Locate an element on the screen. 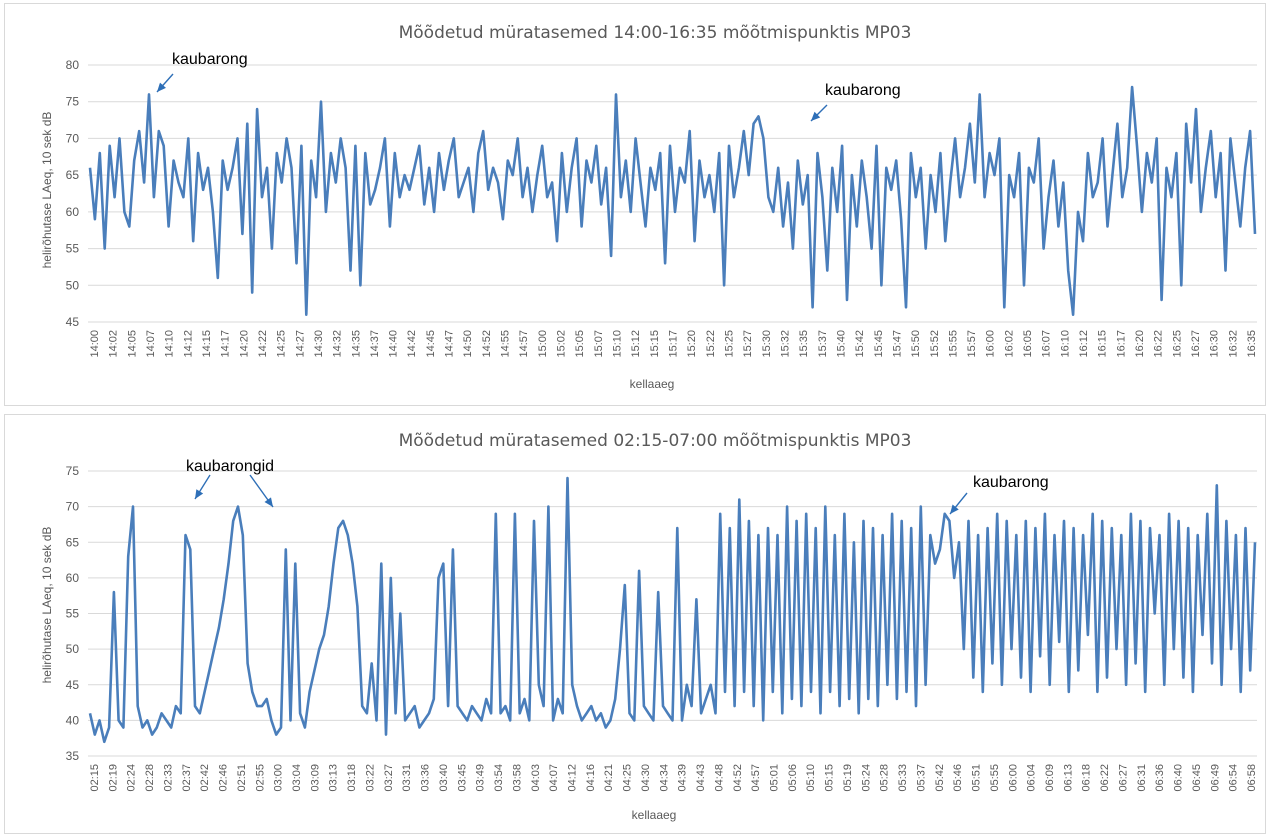 The image size is (1273, 838). chart-1-x-tick-label: 16:27 is located at coordinates (1196, 344).